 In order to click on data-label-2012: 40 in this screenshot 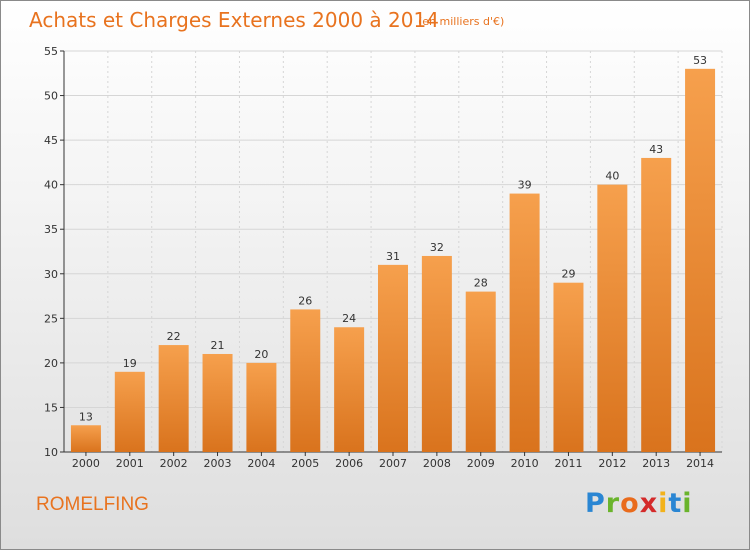, I will do `click(612, 176)`.